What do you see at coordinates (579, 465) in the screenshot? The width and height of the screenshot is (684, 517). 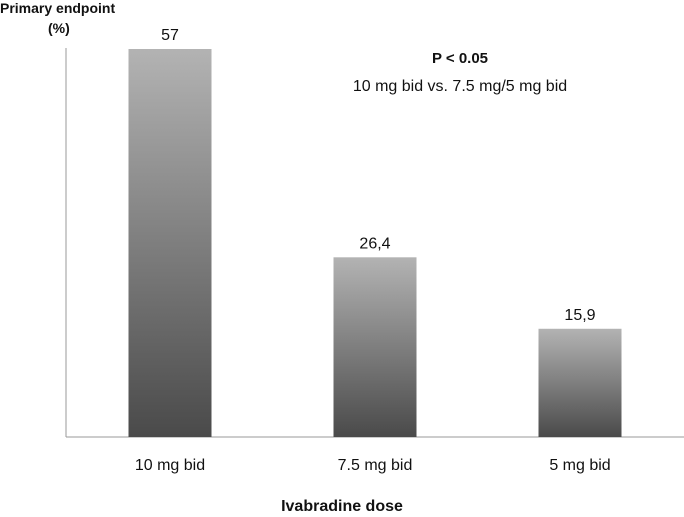 I see `category-label-2: 5 mg bid` at bounding box center [579, 465].